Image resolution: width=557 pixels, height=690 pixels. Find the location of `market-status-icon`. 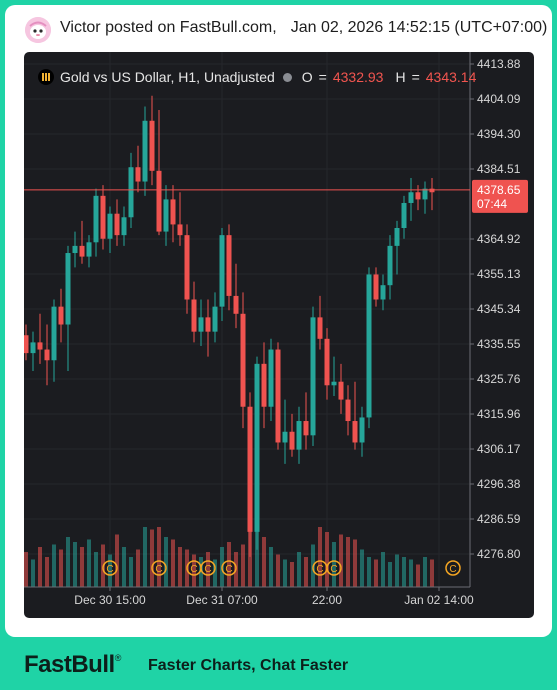

market-status-icon is located at coordinates (287, 77).